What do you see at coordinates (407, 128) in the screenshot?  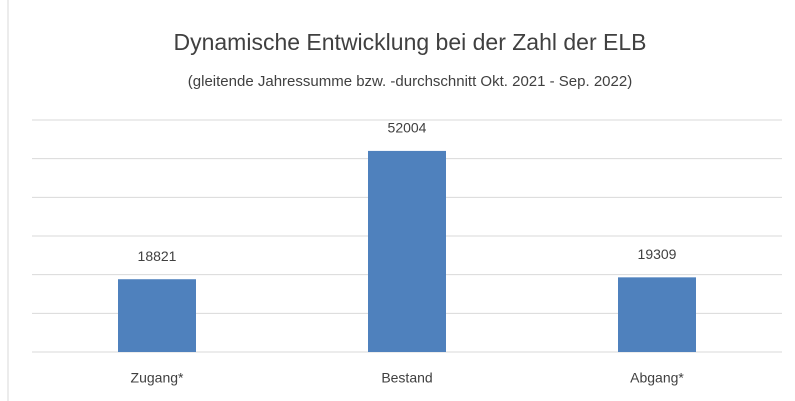 I see `data-label: 52004` at bounding box center [407, 128].